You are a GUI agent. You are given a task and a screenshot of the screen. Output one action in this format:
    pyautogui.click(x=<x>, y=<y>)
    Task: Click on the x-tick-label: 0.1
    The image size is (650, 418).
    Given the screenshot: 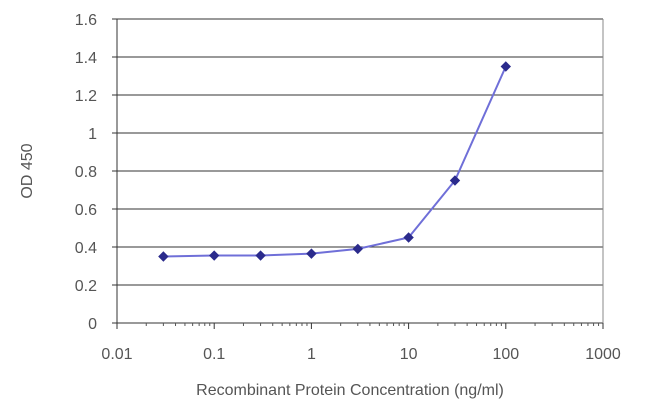 What is the action you would take?
    pyautogui.click(x=214, y=354)
    